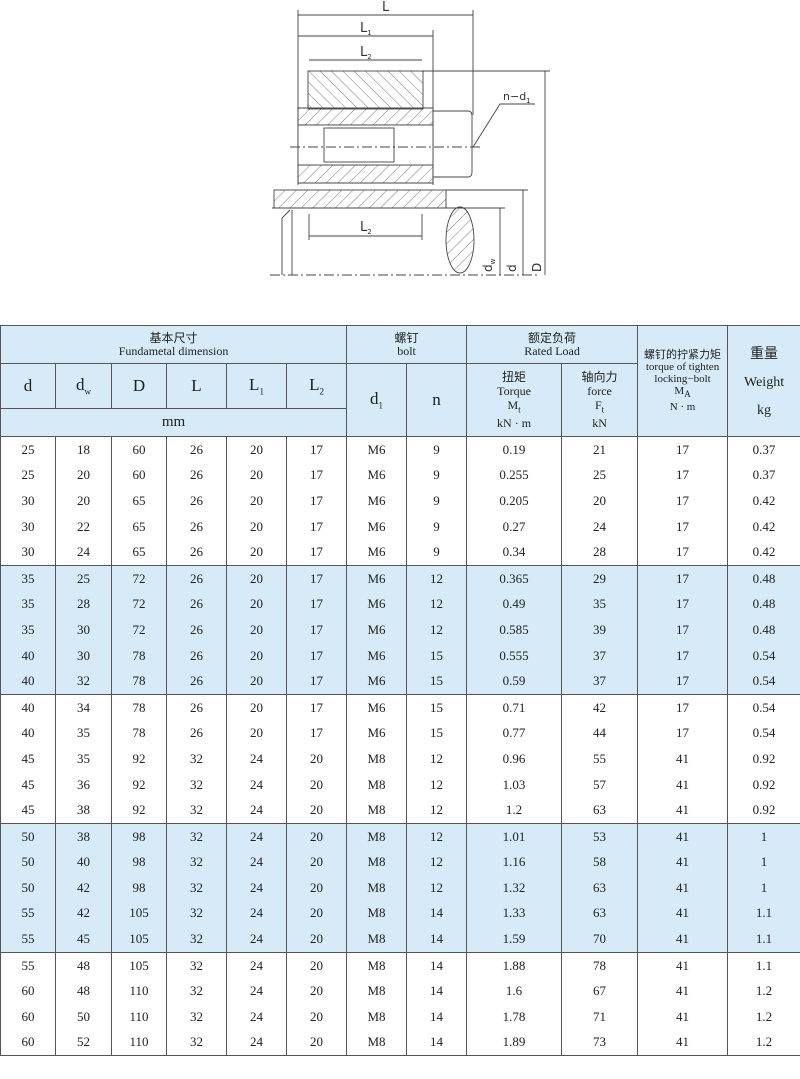 The height and width of the screenshot is (1079, 800). What do you see at coordinates (763, 1043) in the screenshot?
I see `cell-weight: 1.2` at bounding box center [763, 1043].